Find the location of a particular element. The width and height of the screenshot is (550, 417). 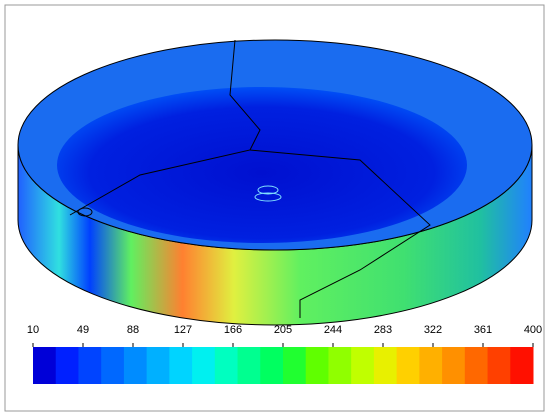

manhole is located at coordinates (85, 212).